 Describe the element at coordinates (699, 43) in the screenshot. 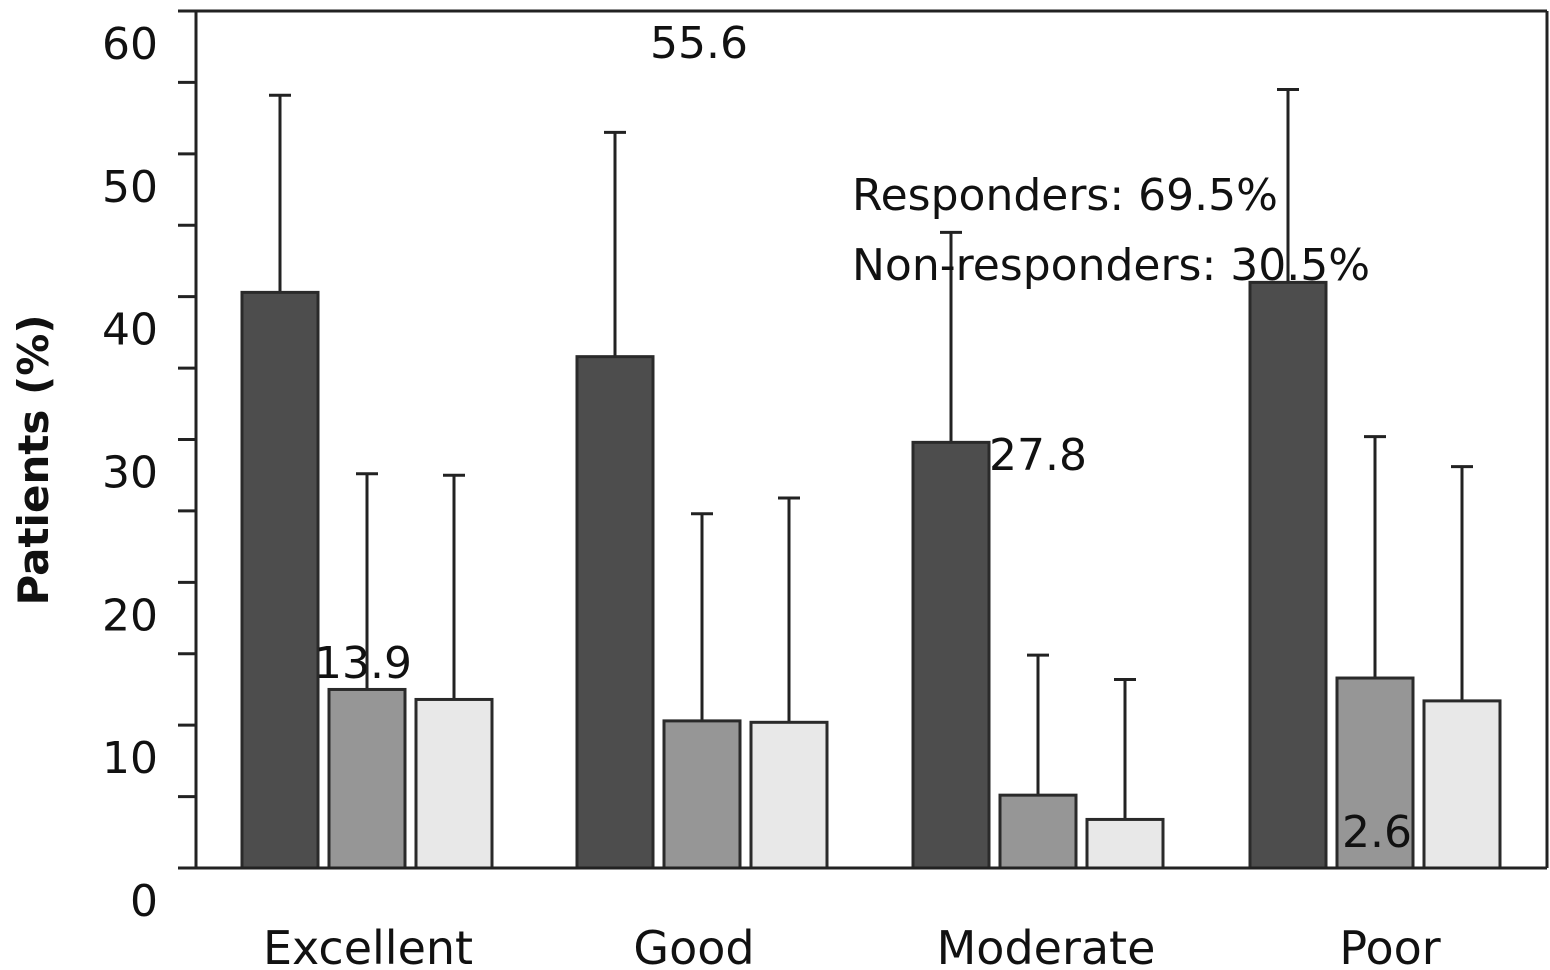

I see `annotation-label: 55.6` at that location.